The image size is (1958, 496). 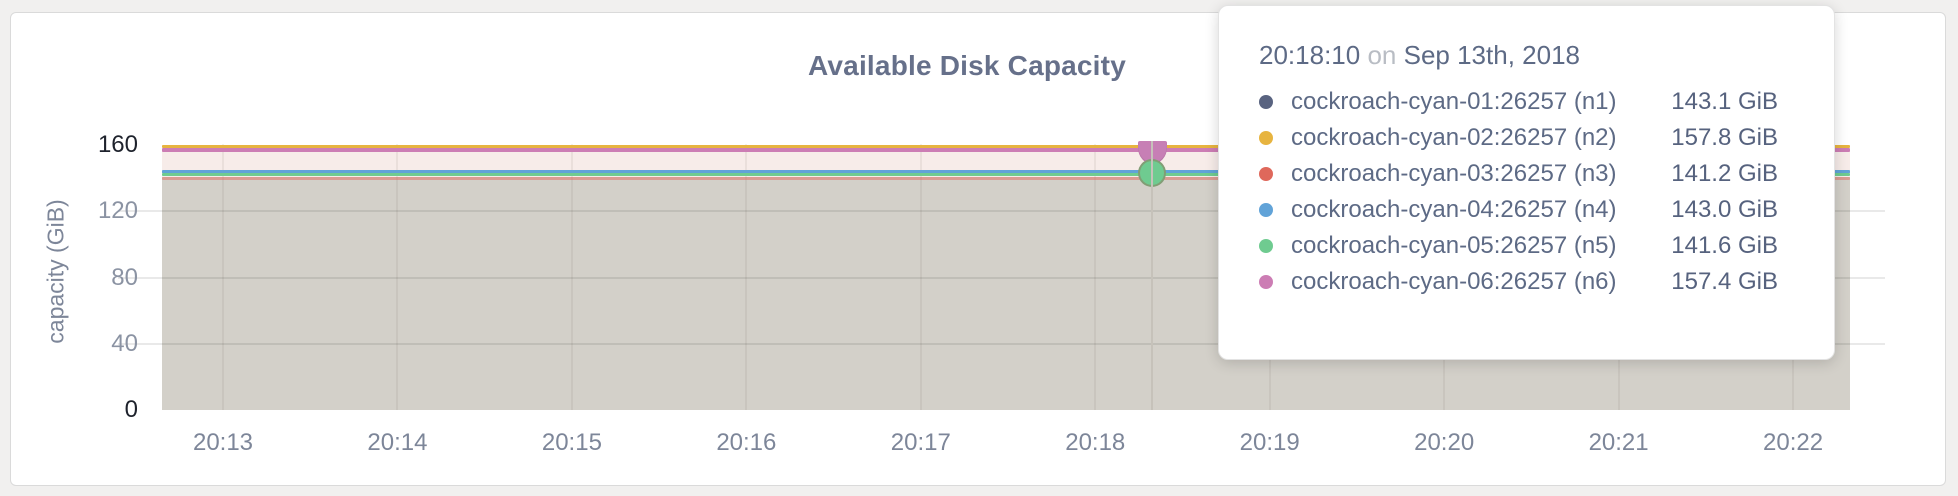 What do you see at coordinates (1382, 55) in the screenshot?
I see `tooltip-conjunction: on` at bounding box center [1382, 55].